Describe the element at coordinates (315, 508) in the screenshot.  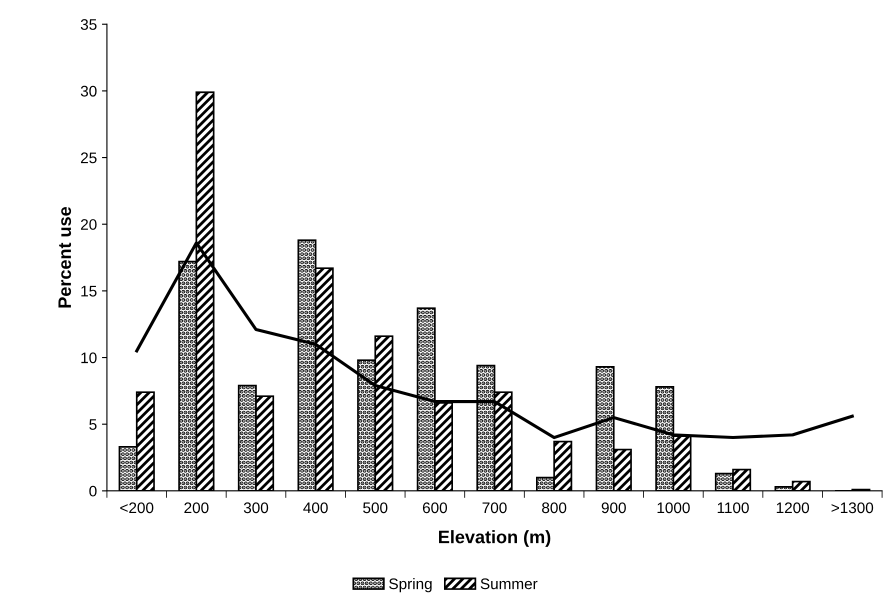
I see `x-tick-label: 400` at that location.